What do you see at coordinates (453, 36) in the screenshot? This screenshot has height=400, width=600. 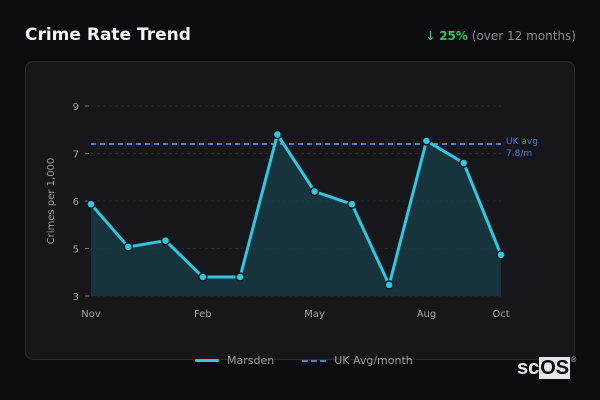 I see `trend-percent: 25%` at bounding box center [453, 36].